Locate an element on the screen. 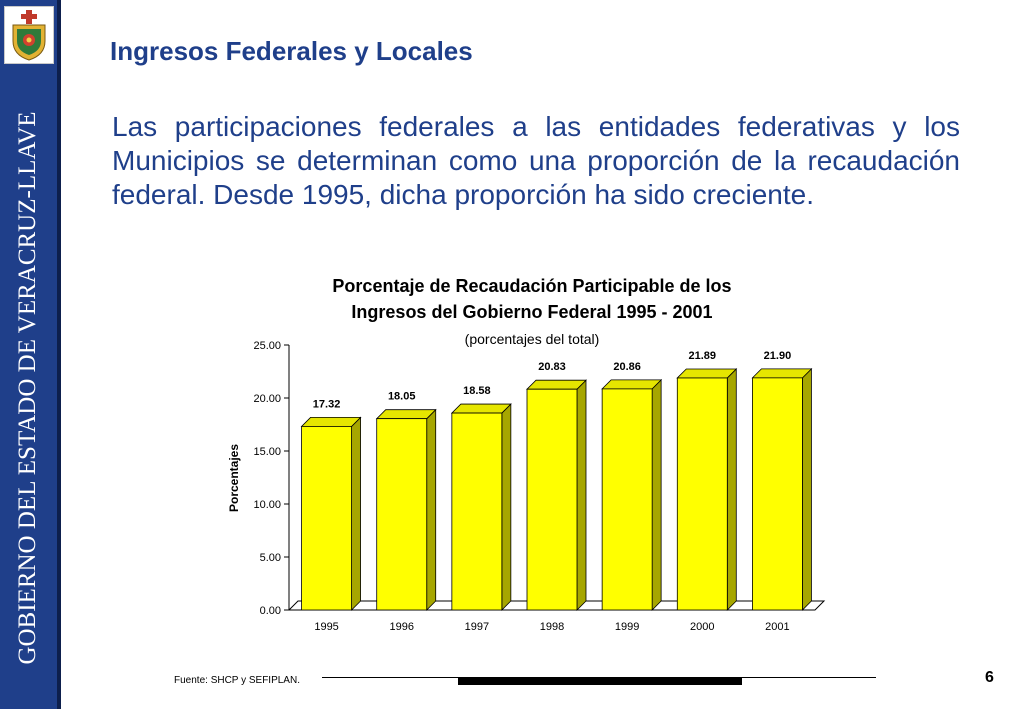 This screenshot has width=1024, height=709. y-tick-label: 5.00 is located at coordinates (270, 558).